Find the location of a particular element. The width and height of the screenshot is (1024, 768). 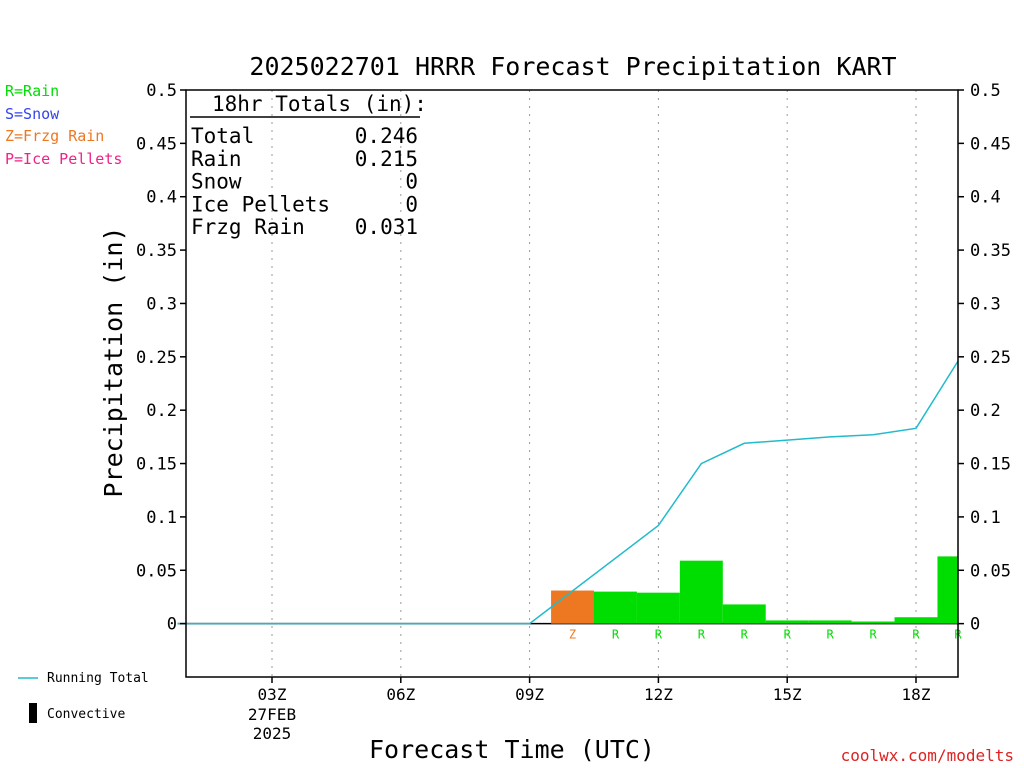

credit-text: coolwx.com/modelts is located at coordinates (927, 755).